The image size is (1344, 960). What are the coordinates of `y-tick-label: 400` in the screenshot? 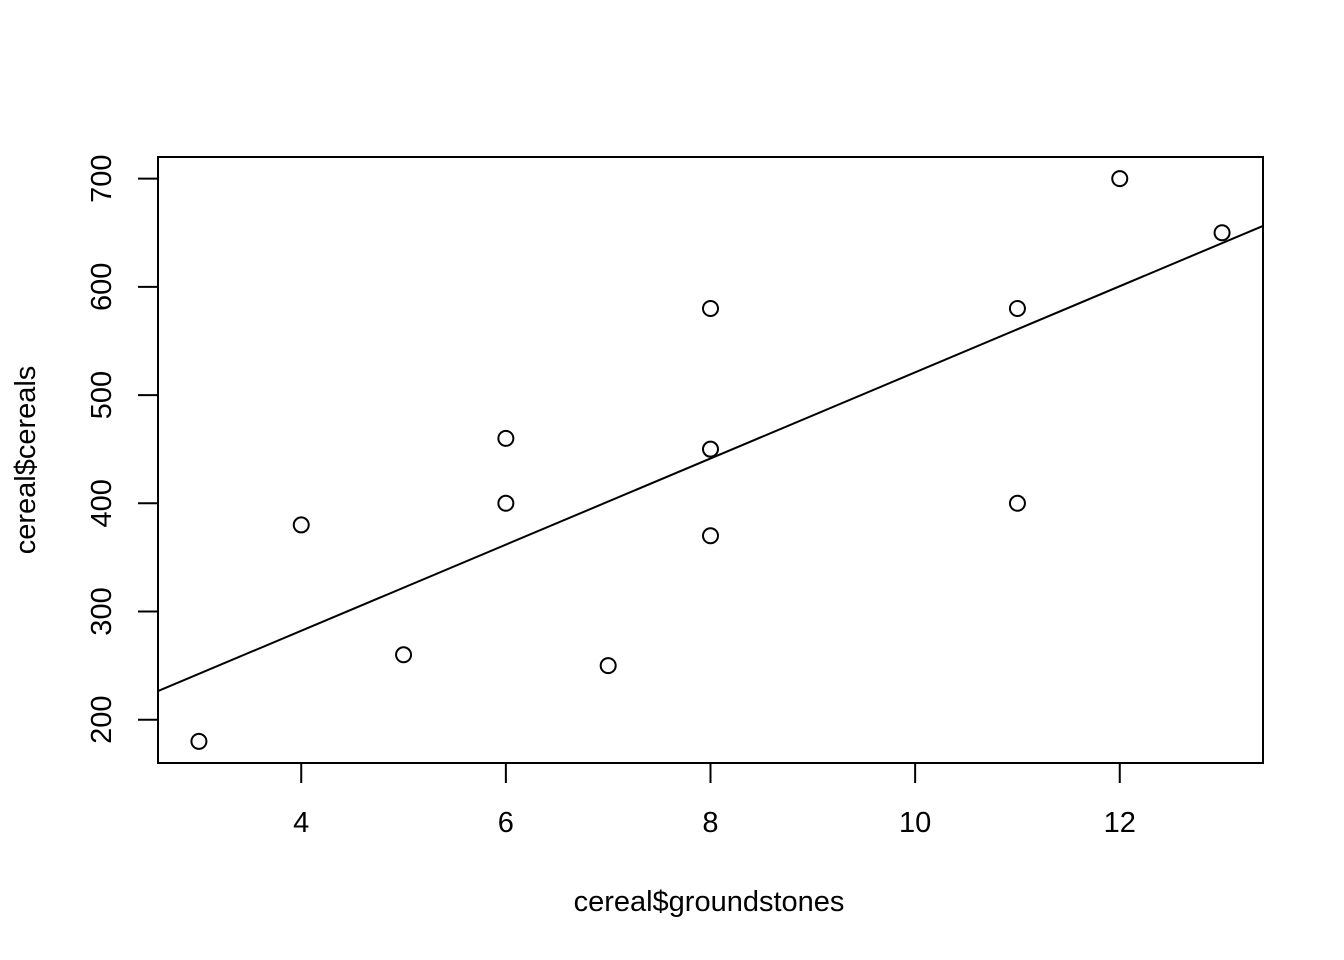 It's located at (102, 503).